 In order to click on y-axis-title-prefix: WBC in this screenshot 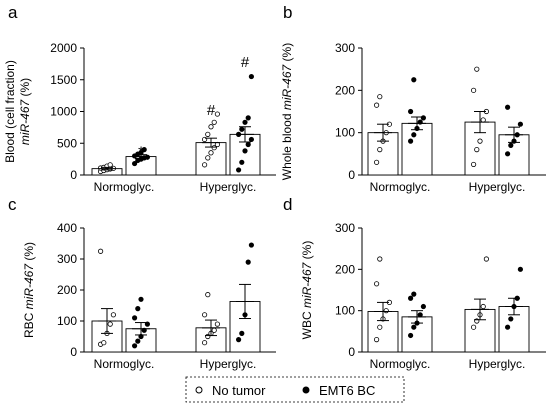, I will do `click(307, 323)`.